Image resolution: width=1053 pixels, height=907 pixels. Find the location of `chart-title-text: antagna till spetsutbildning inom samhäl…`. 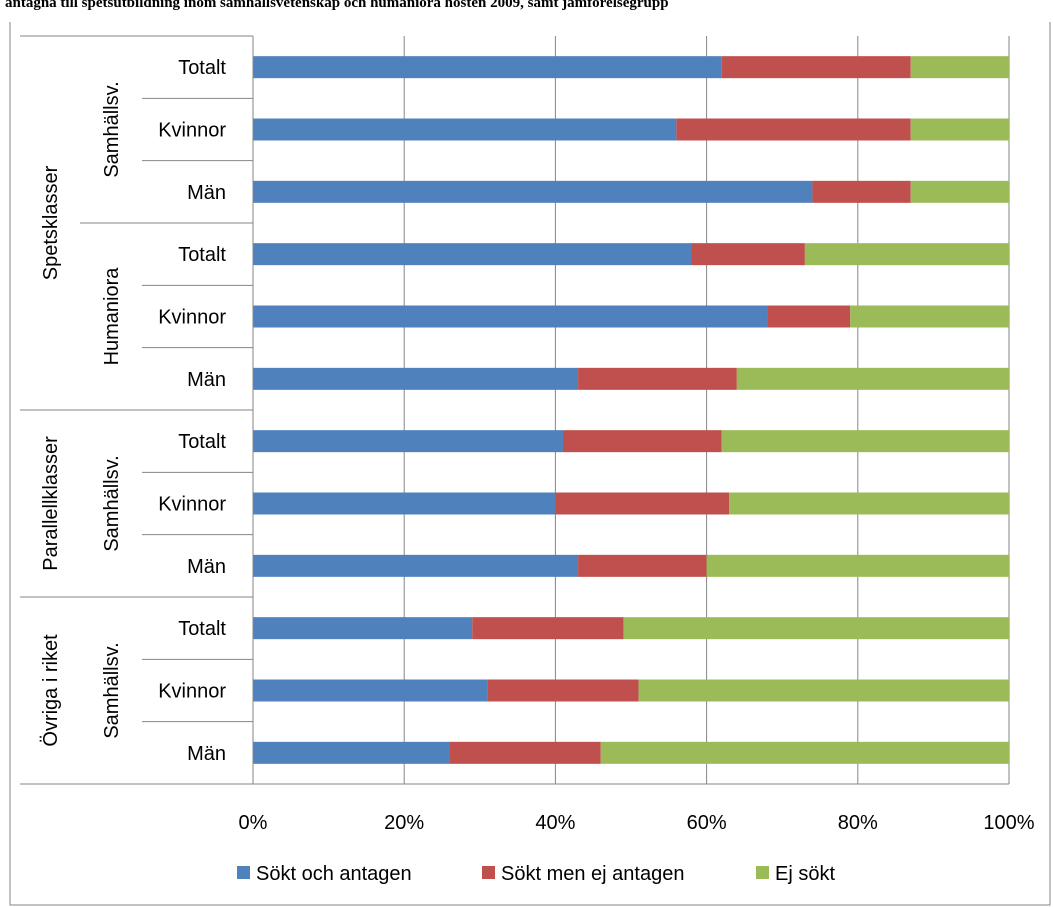

chart-title-text: antagna till spetsutbildning inom samhäl… is located at coordinates (337, 5).